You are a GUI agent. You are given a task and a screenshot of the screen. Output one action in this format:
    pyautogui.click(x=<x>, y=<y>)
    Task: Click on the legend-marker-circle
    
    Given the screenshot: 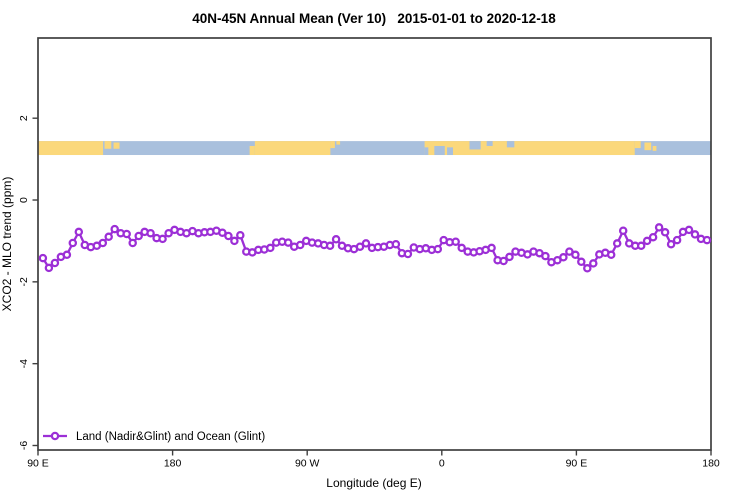 What is the action you would take?
    pyautogui.click(x=55, y=436)
    